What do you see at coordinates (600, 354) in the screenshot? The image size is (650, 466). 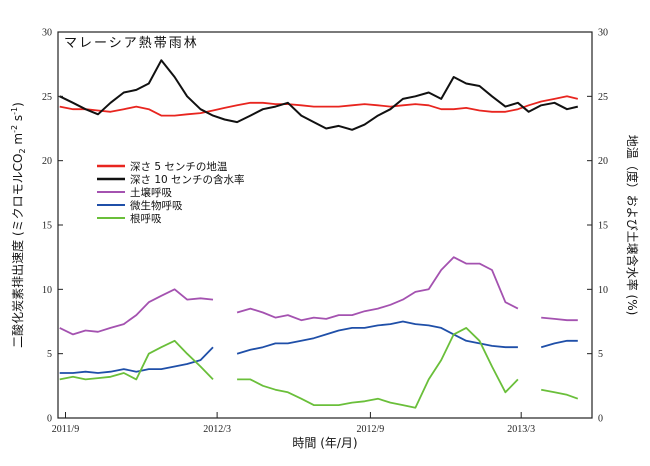 I see `y2-tick-label: 5` at bounding box center [600, 354].